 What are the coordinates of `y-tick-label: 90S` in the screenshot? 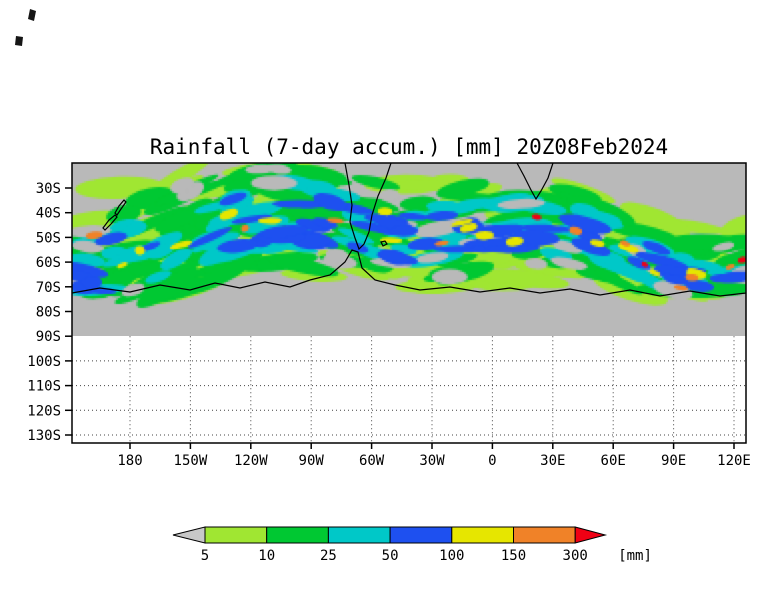 It's located at (48, 337).